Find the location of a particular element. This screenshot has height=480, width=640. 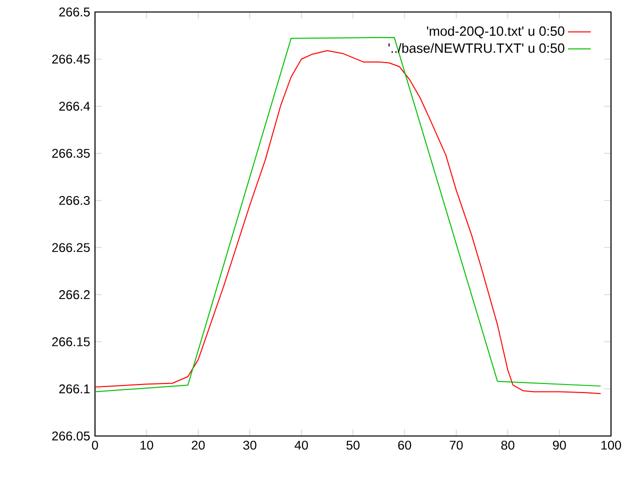

x-tick-label: 70 is located at coordinates (456, 445).